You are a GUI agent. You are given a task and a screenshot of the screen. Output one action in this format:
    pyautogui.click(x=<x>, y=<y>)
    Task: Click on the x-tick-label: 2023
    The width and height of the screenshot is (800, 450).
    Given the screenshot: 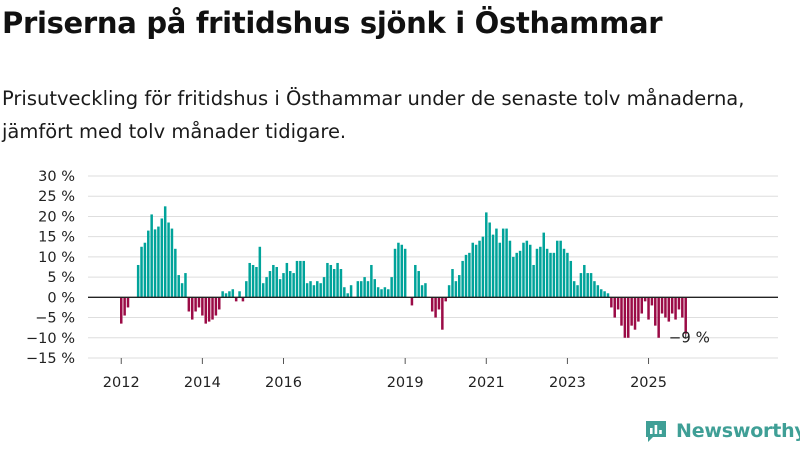 What is the action you would take?
    pyautogui.click(x=567, y=381)
    